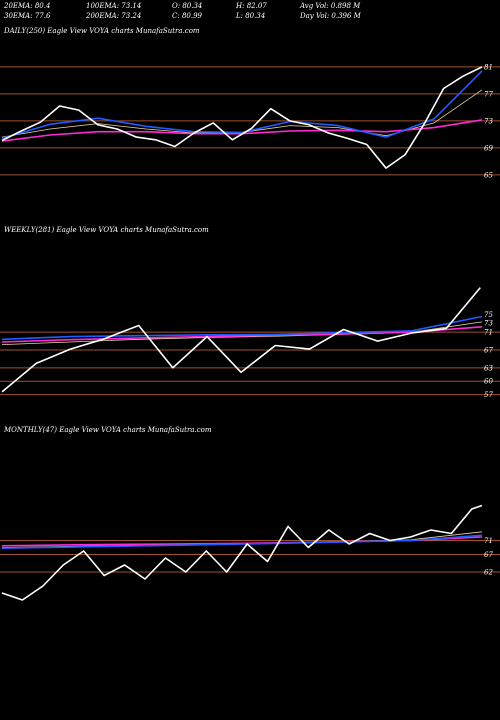 The image size is (500, 720). I want to click on y-tick-label: 62, so click(488, 573).